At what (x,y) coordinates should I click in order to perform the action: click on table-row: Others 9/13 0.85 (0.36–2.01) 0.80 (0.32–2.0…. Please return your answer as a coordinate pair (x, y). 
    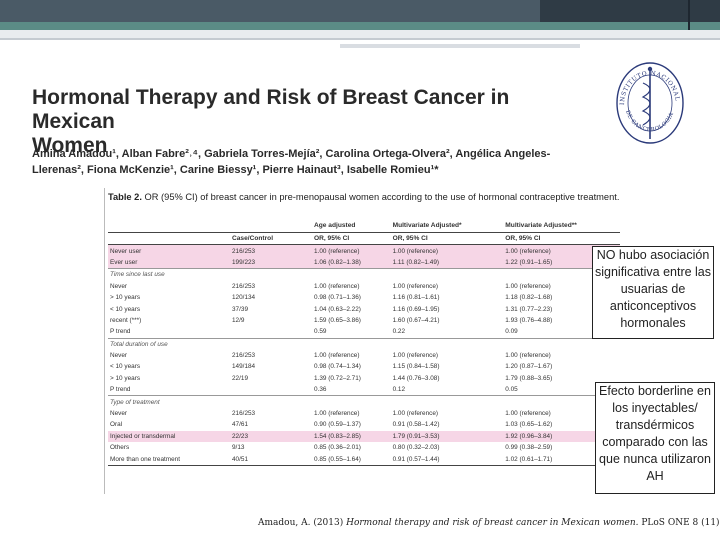
    Looking at the image, I should click on (364, 447).